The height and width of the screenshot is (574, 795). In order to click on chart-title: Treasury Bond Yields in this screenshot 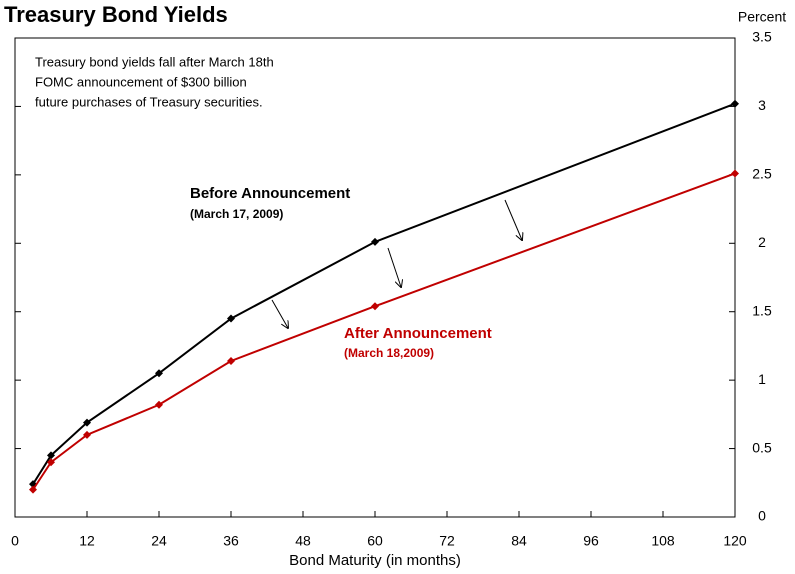, I will do `click(116, 14)`.